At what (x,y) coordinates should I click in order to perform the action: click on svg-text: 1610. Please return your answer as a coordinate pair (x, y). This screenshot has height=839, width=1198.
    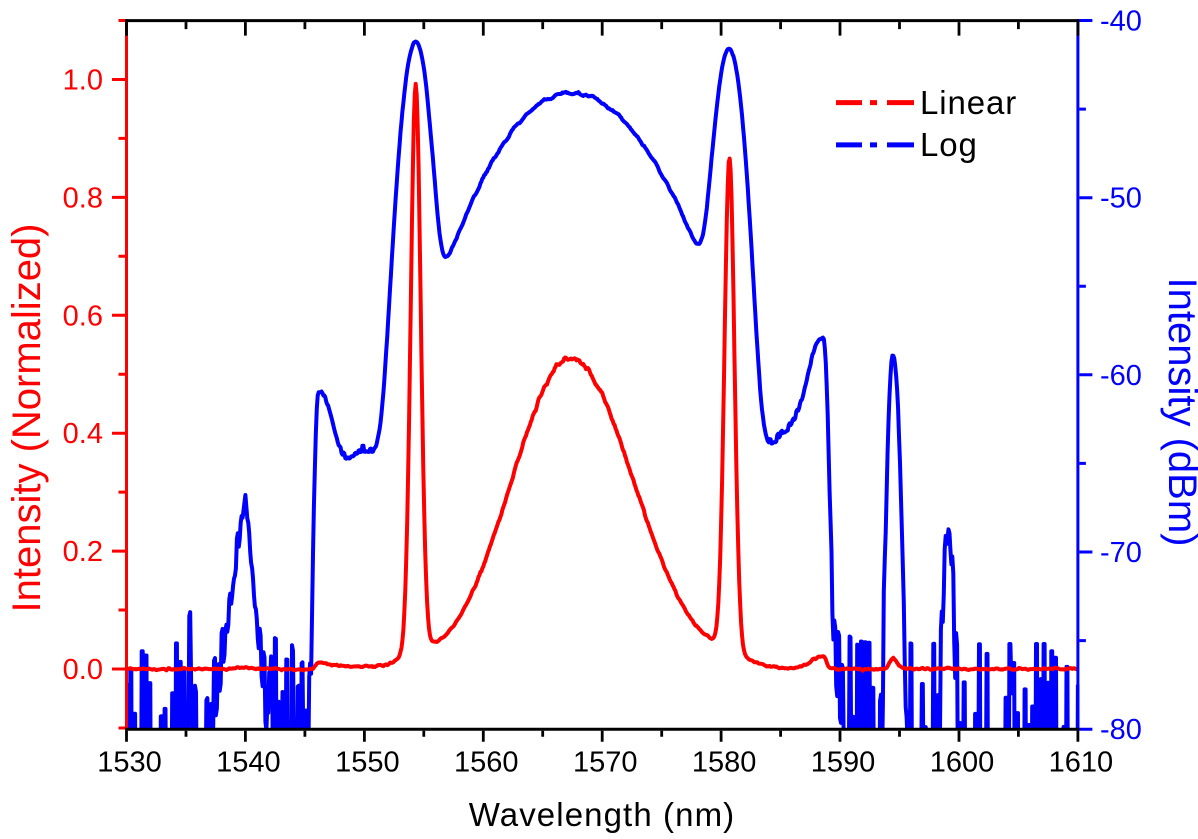
    Looking at the image, I should click on (1081, 763).